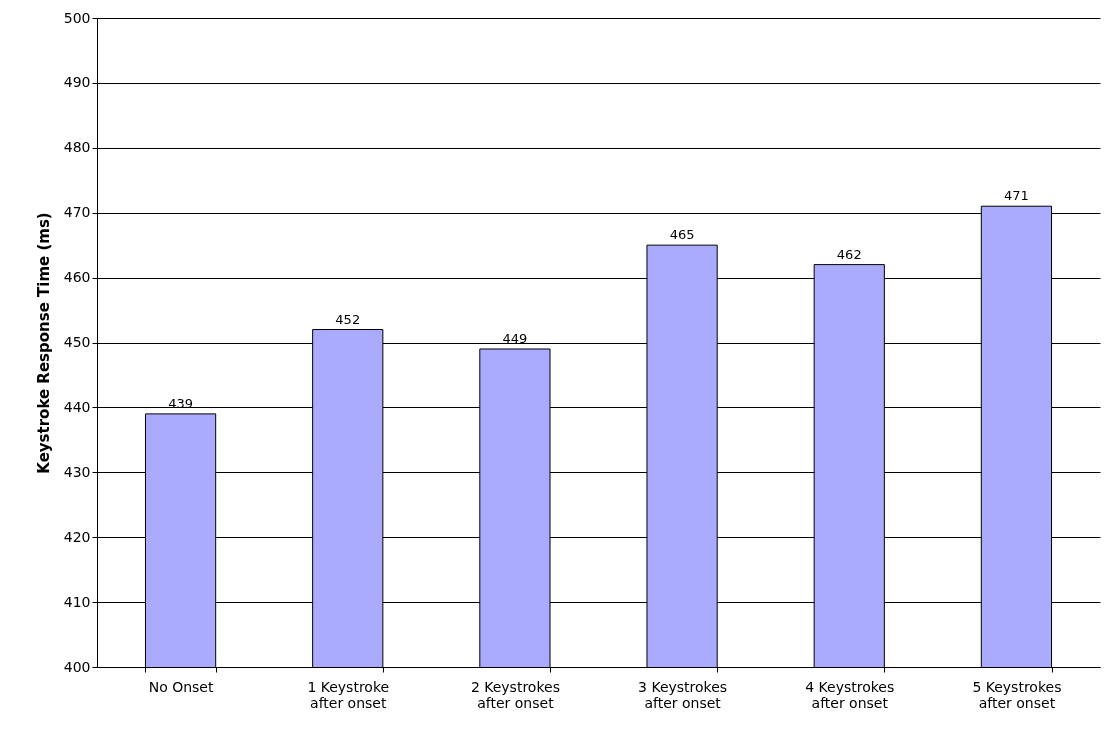  What do you see at coordinates (77, 536) in the screenshot?
I see `y-tick-label: 420` at bounding box center [77, 536].